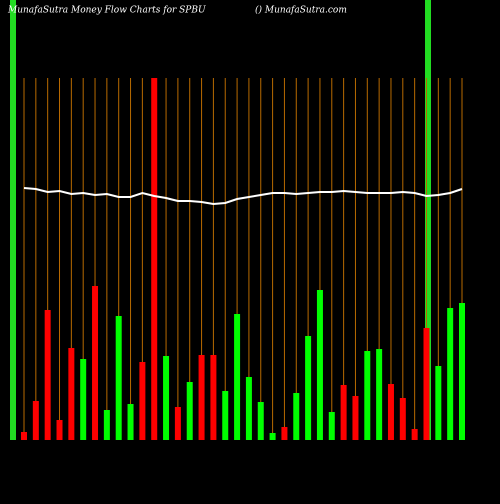 The width and height of the screenshot is (500, 504). Describe the element at coordinates (243, 196) in the screenshot. I see `flow-line` at that location.